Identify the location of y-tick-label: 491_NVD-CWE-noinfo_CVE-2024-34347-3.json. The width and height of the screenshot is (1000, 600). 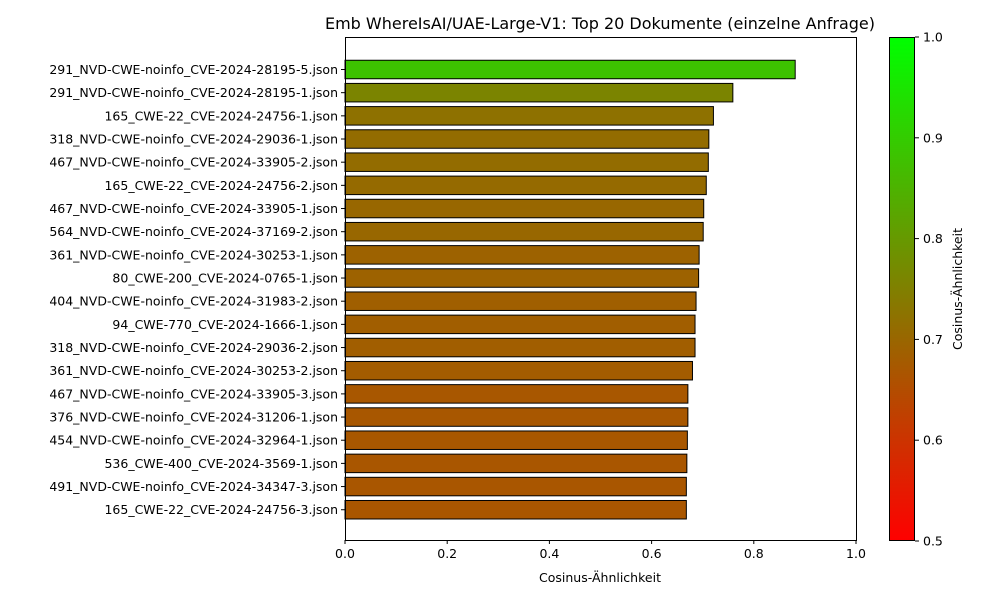
(193, 486).